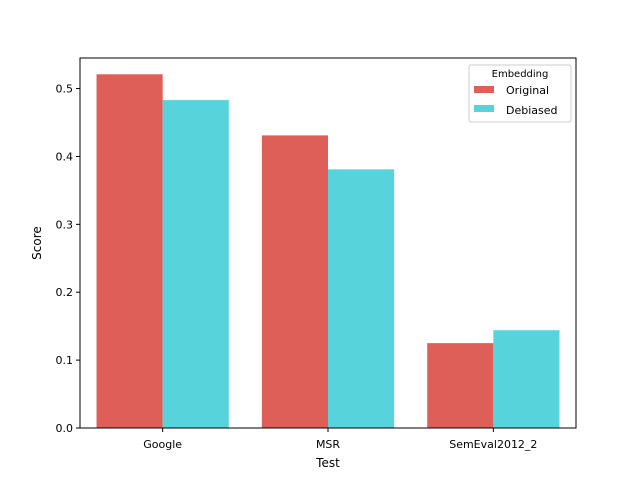  I want to click on y-tick-label: 0.2, so click(65, 292).